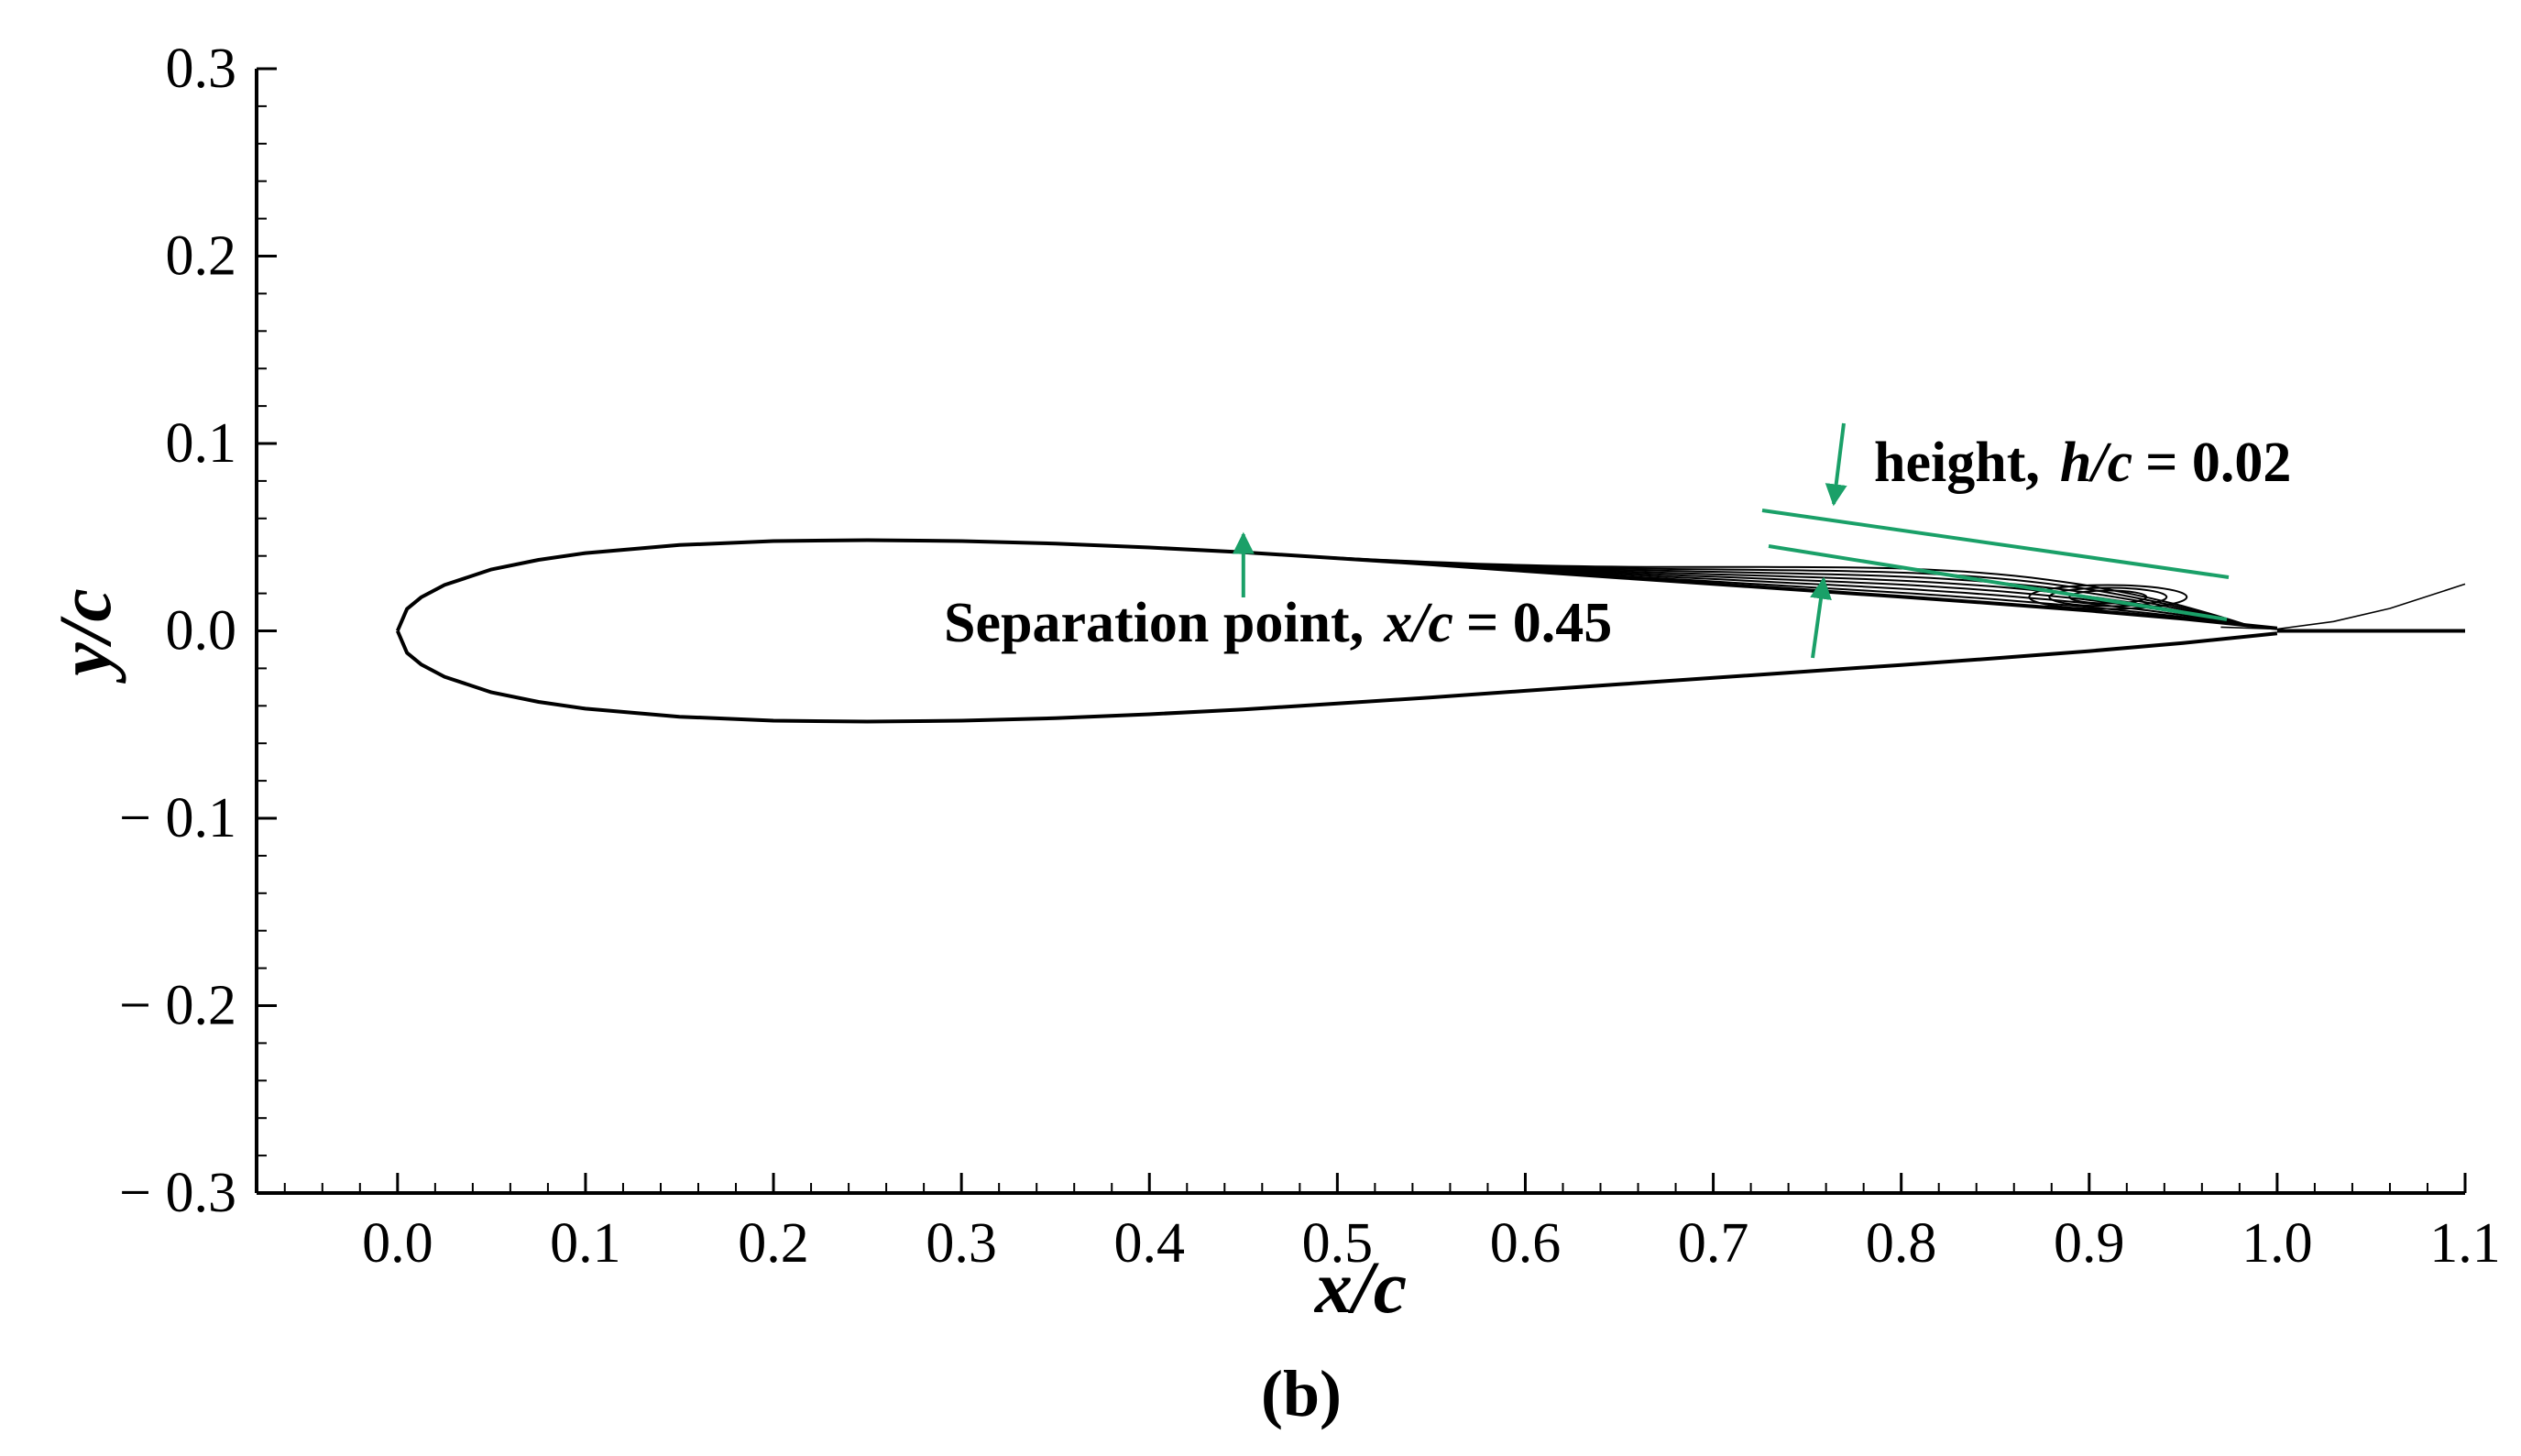 The width and height of the screenshot is (2521, 1456). Describe the element at coordinates (1998, 582) in the screenshot. I see `height-lower-bound-line` at that location.